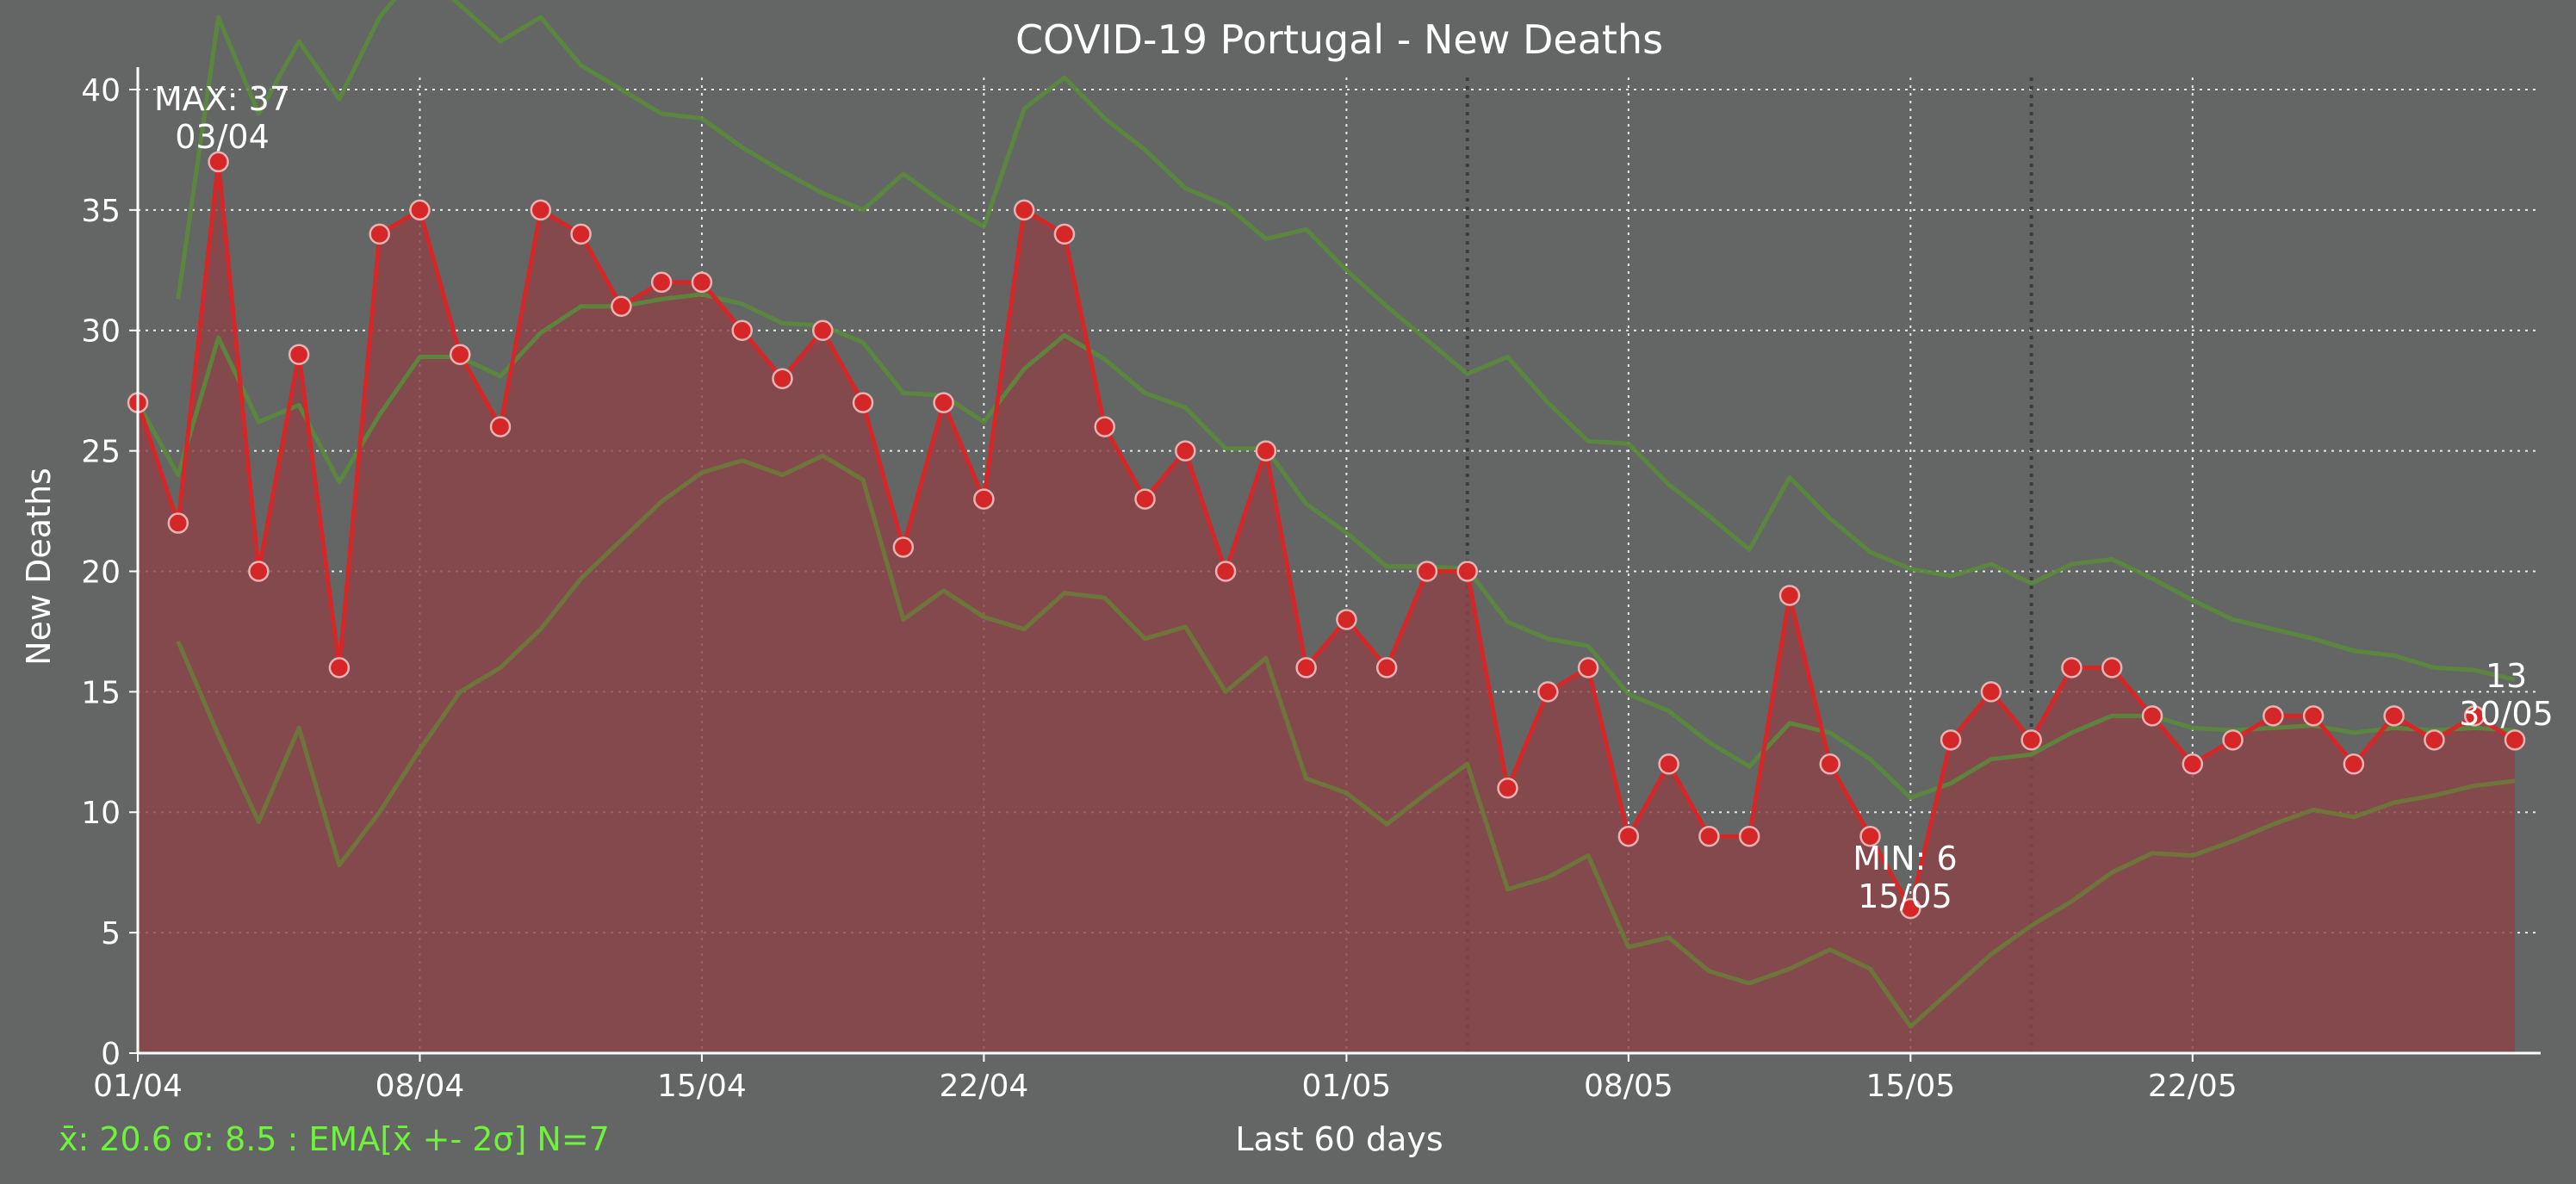 Image resolution: width=2576 pixels, height=1184 pixels. Describe the element at coordinates (39, 567) in the screenshot. I see `y-axis-label: New Deaths` at that location.